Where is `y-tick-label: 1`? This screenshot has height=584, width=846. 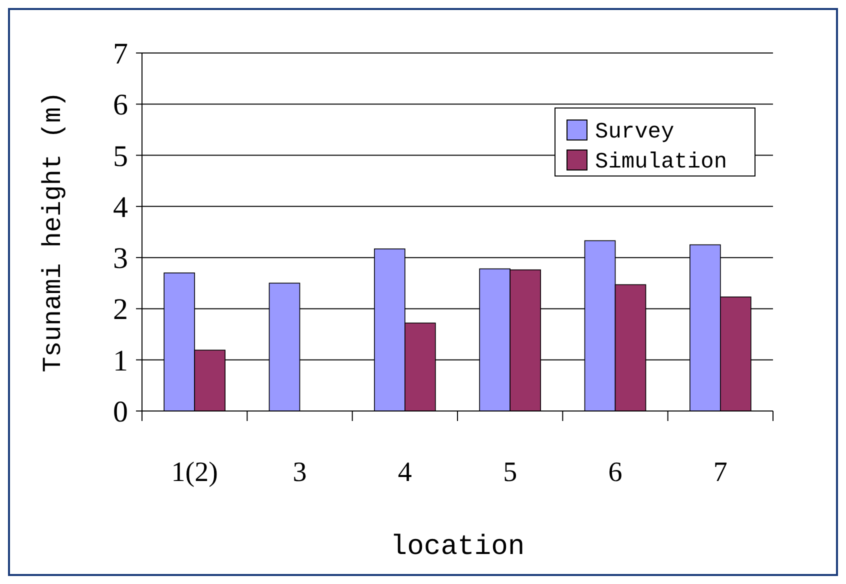 y-tick-label: 1 is located at coordinates (120, 361).